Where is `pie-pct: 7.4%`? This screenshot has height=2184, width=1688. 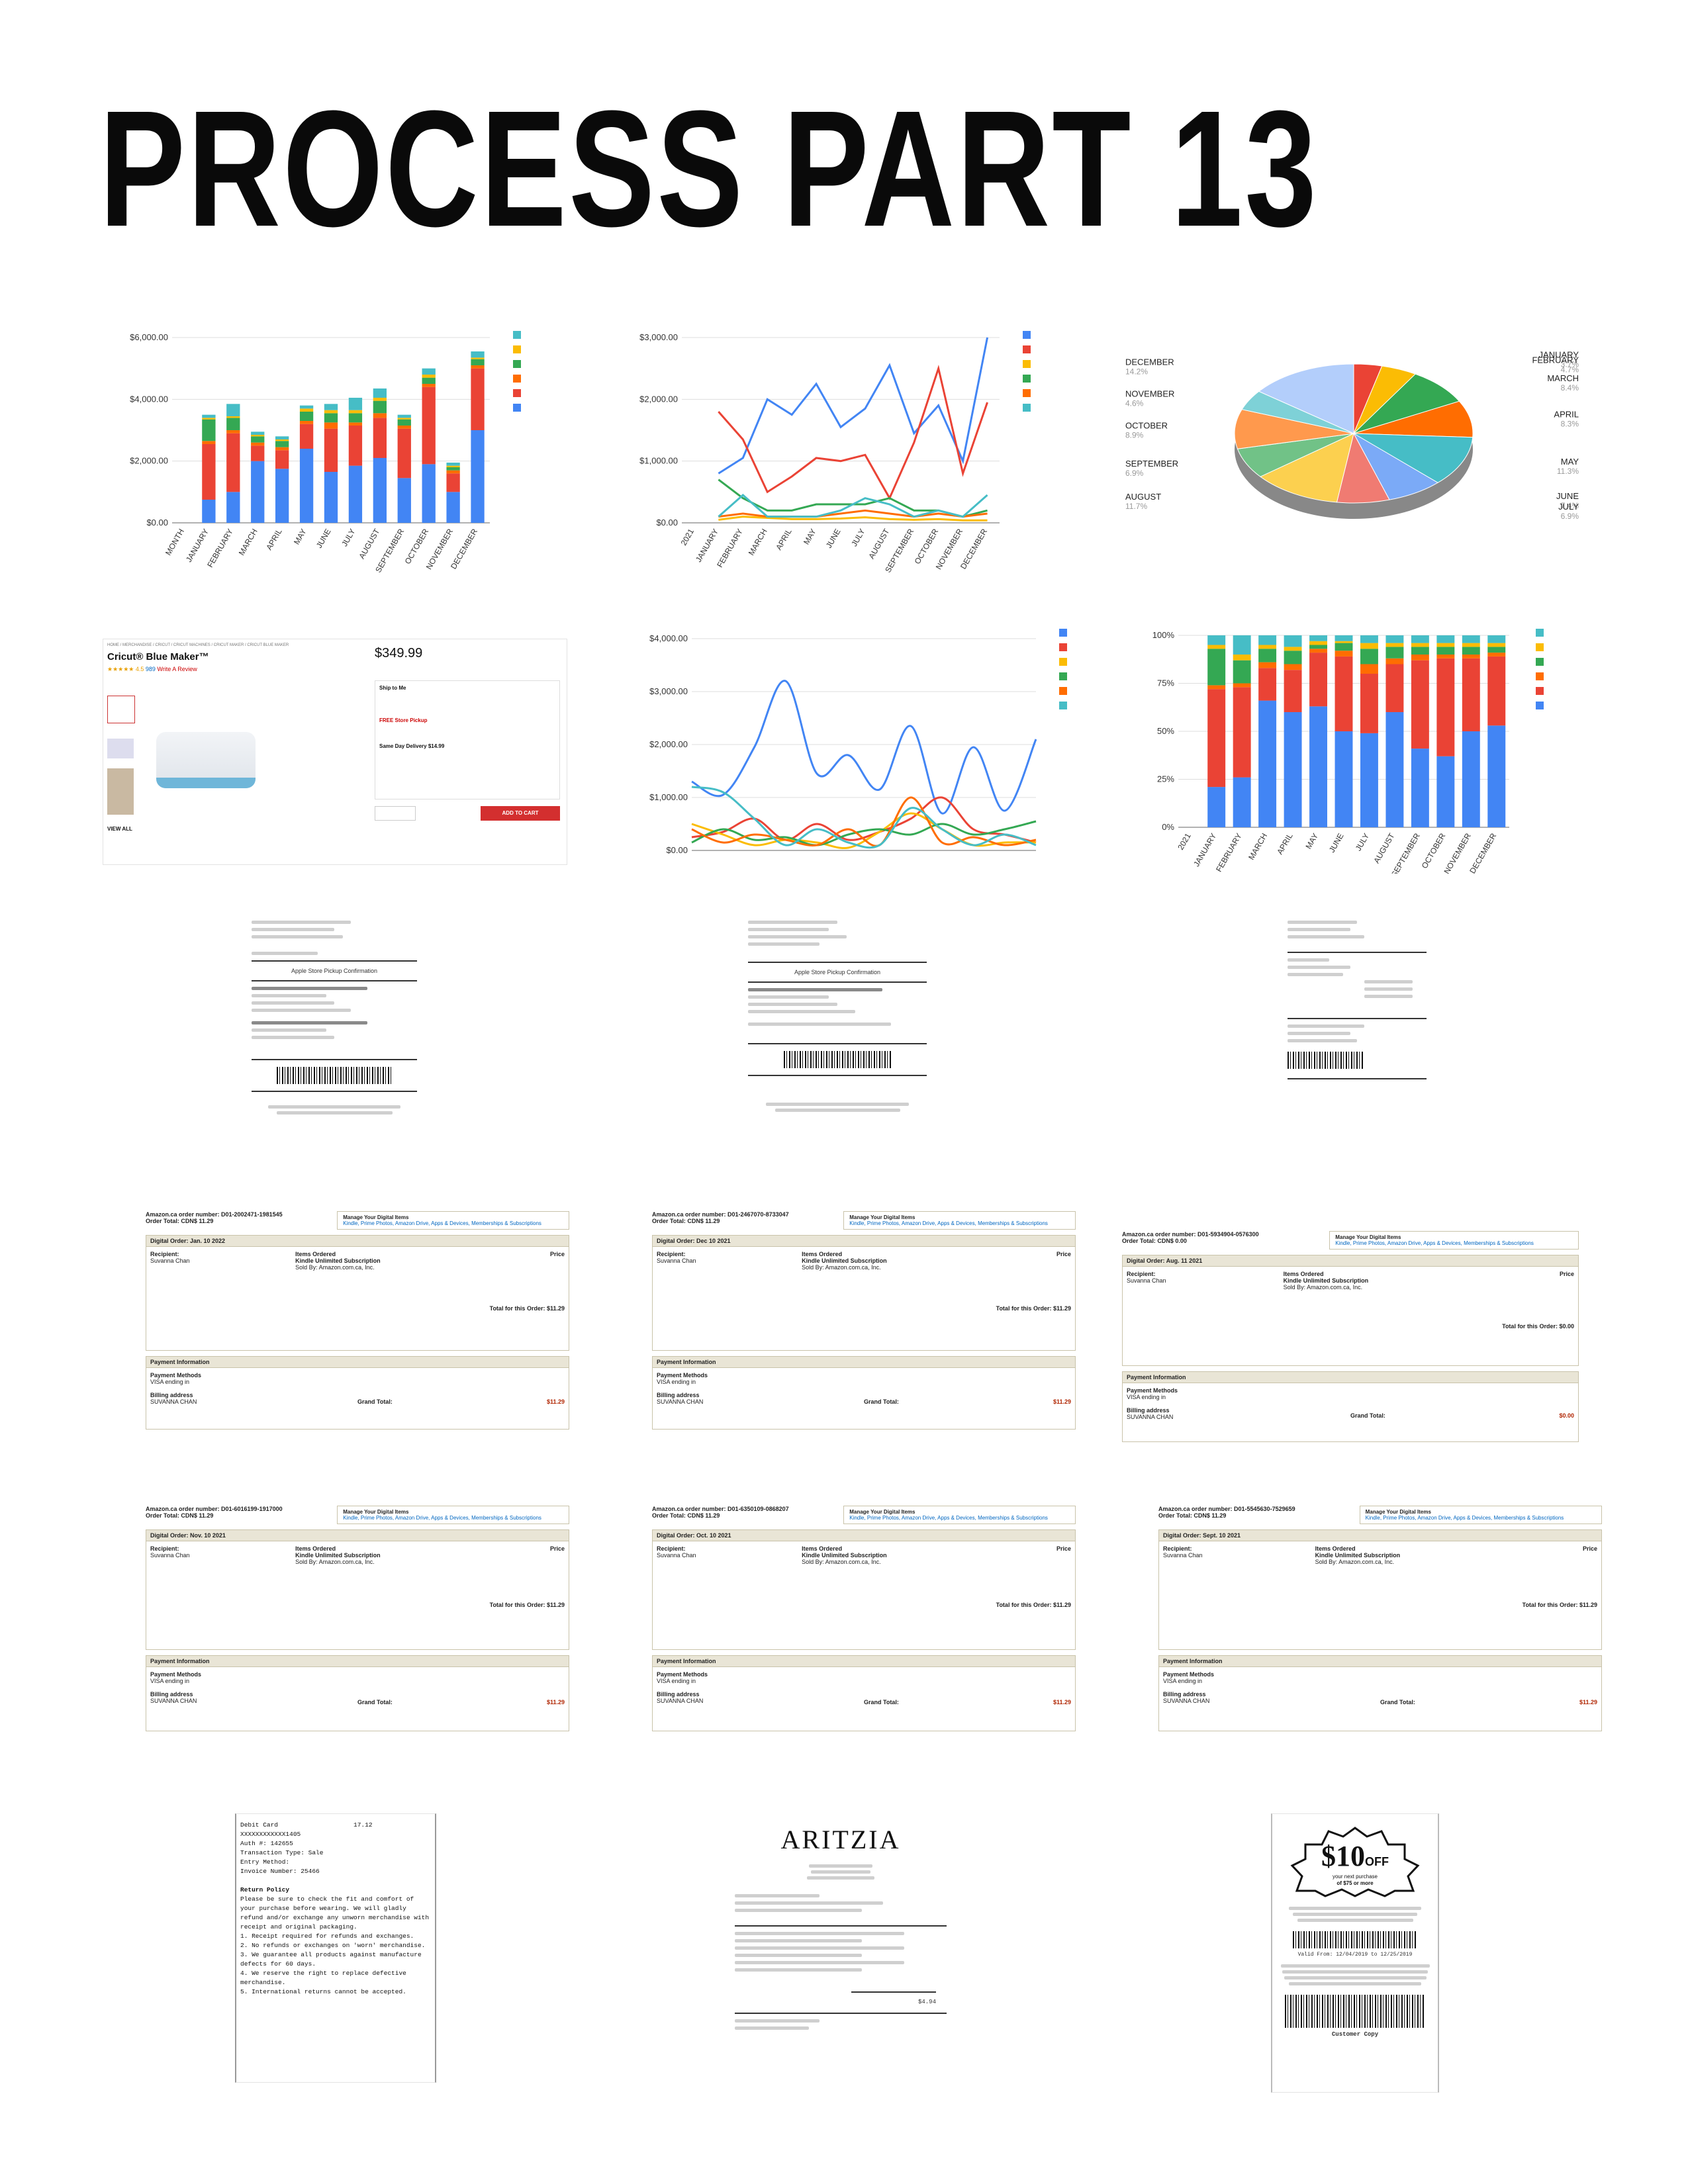 pie-pct: 7.4% is located at coordinates (1570, 506).